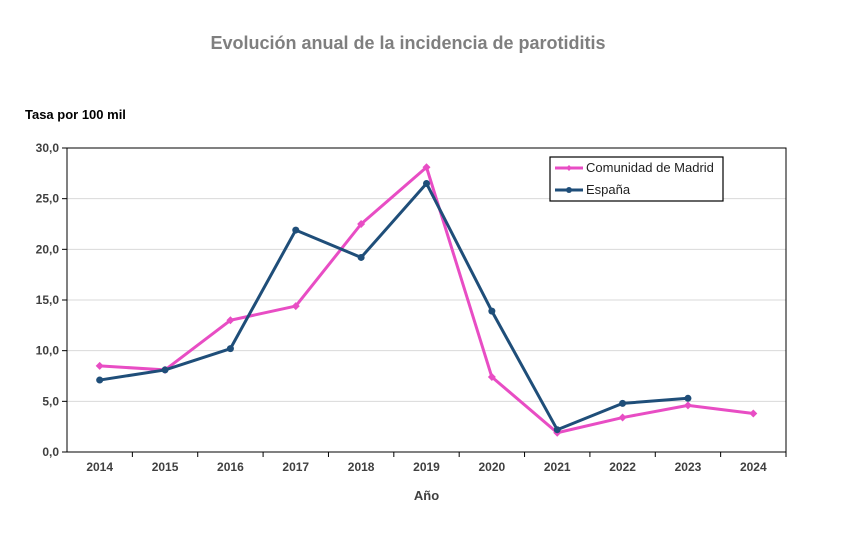 This screenshot has height=533, width=850. What do you see at coordinates (50, 452) in the screenshot?
I see `y-tick-label: 0,0` at bounding box center [50, 452].